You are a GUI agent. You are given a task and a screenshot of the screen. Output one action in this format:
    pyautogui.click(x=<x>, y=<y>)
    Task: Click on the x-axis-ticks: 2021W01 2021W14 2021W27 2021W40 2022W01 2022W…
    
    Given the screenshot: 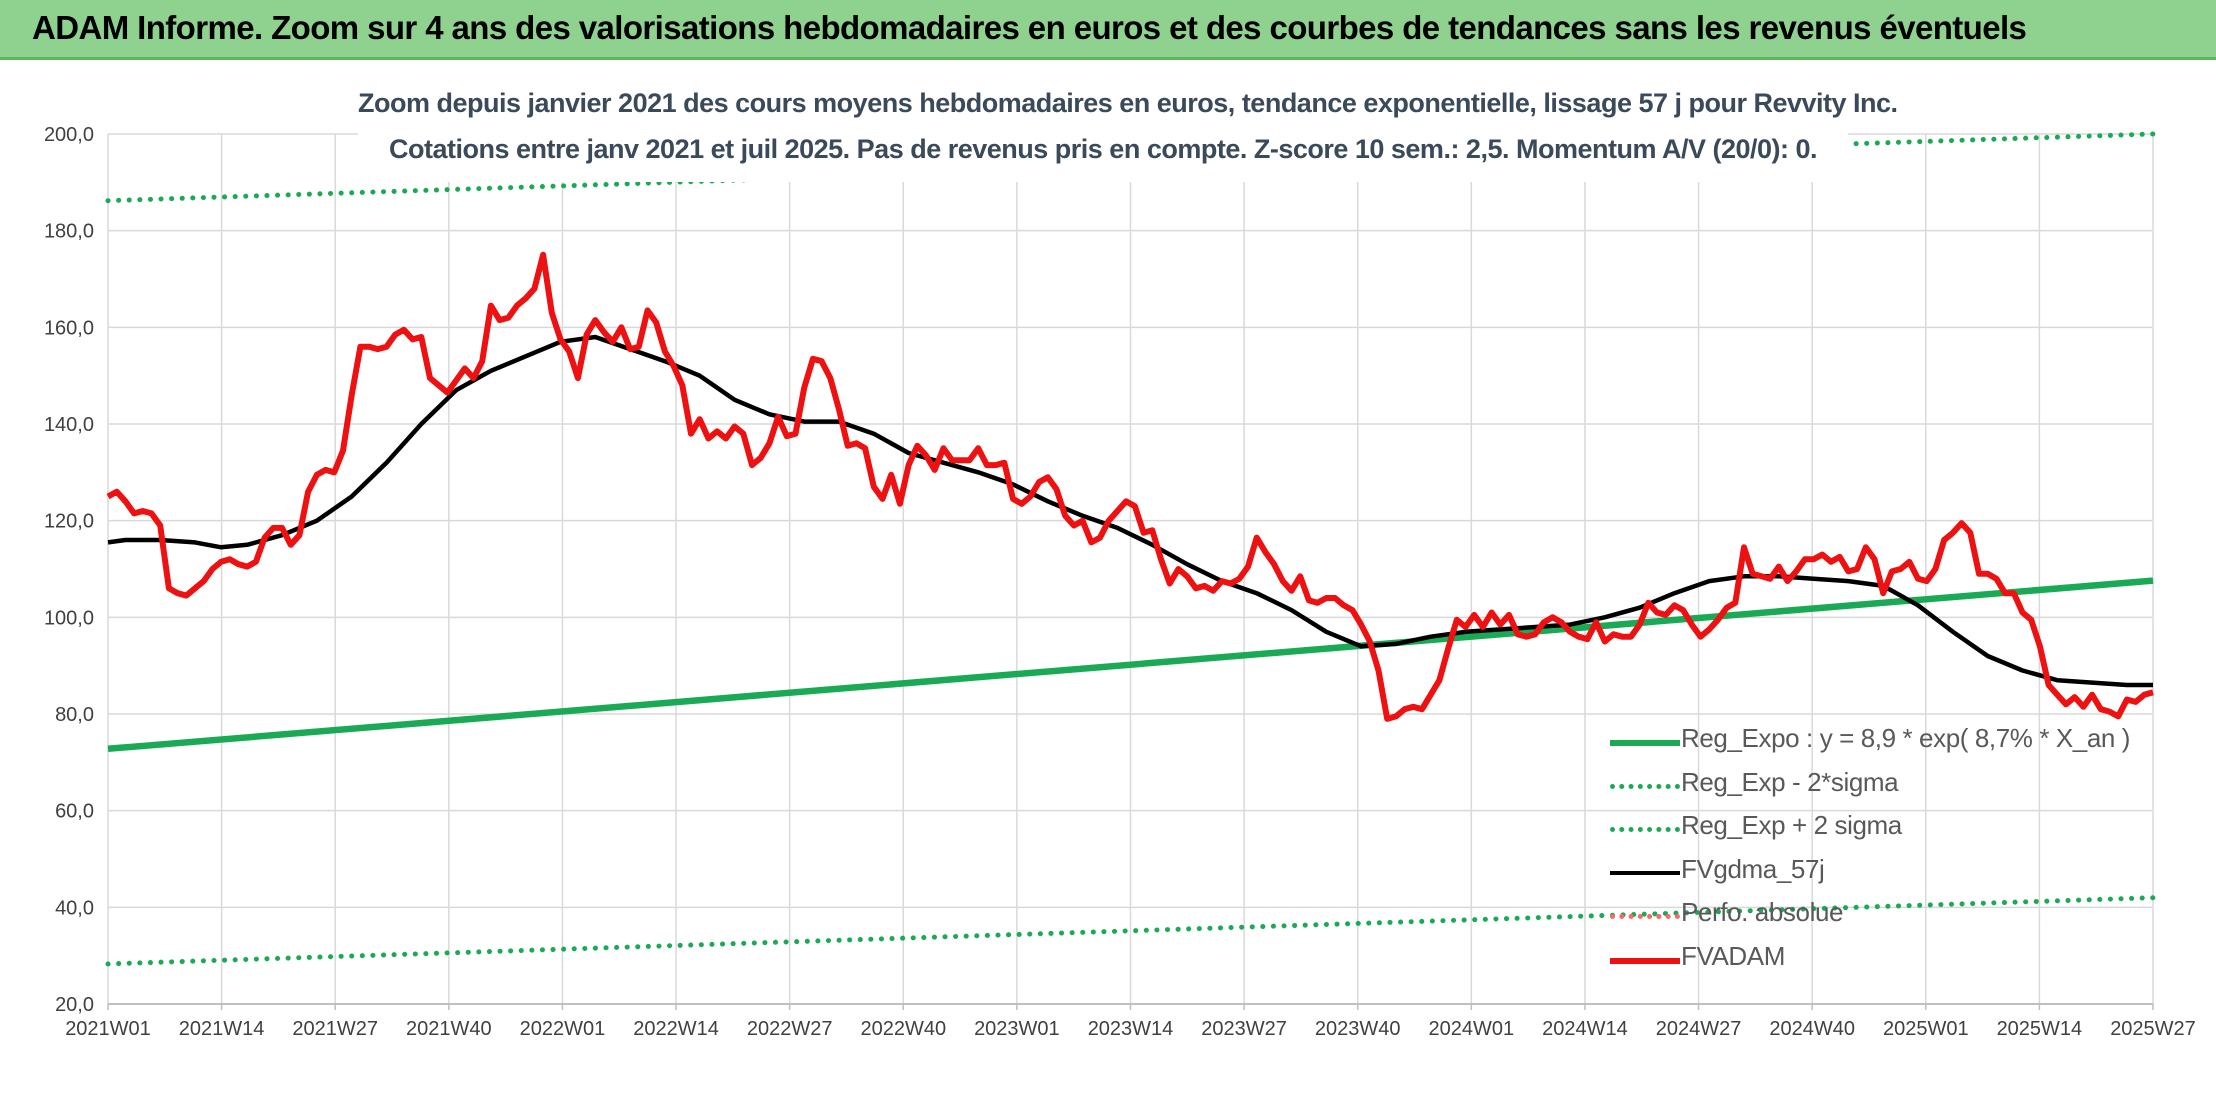 What is the action you would take?
    pyautogui.click(x=1130, y=1021)
    